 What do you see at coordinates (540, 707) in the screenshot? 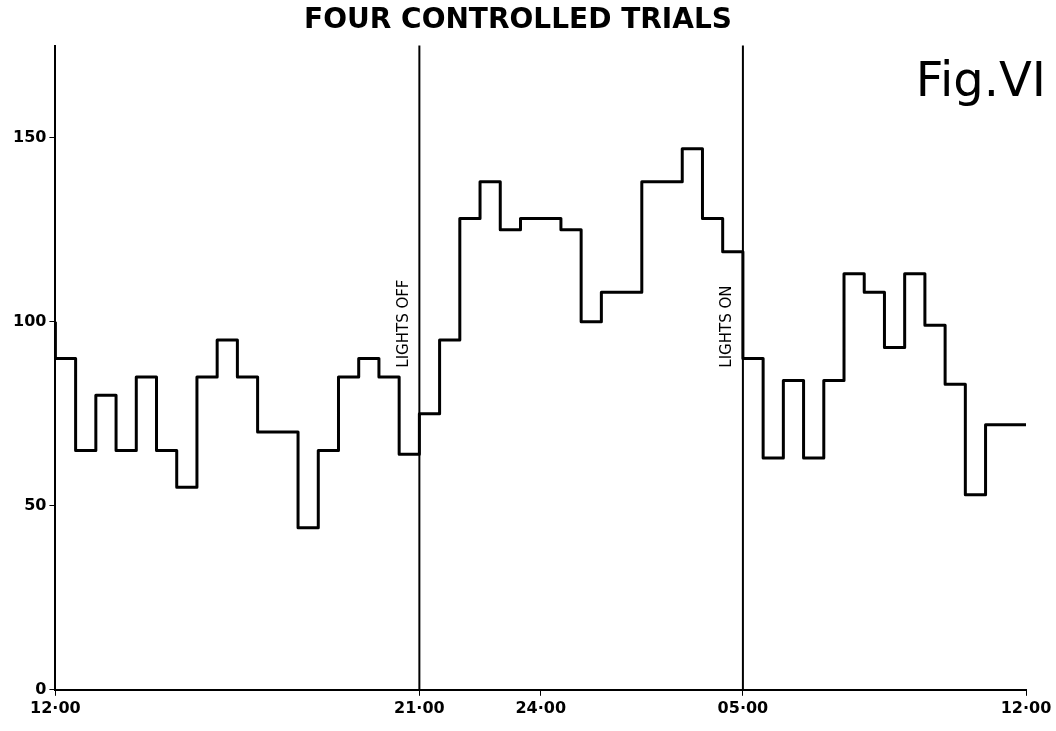
I see `x-tick-label: 24·00` at bounding box center [540, 707].